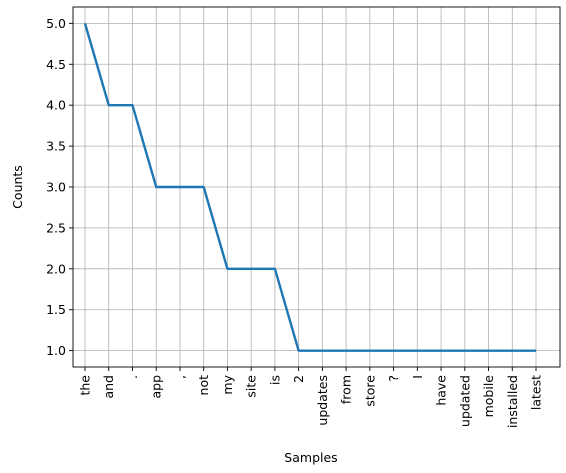  Describe the element at coordinates (227, 384) in the screenshot. I see `x-tick-label: my` at that location.